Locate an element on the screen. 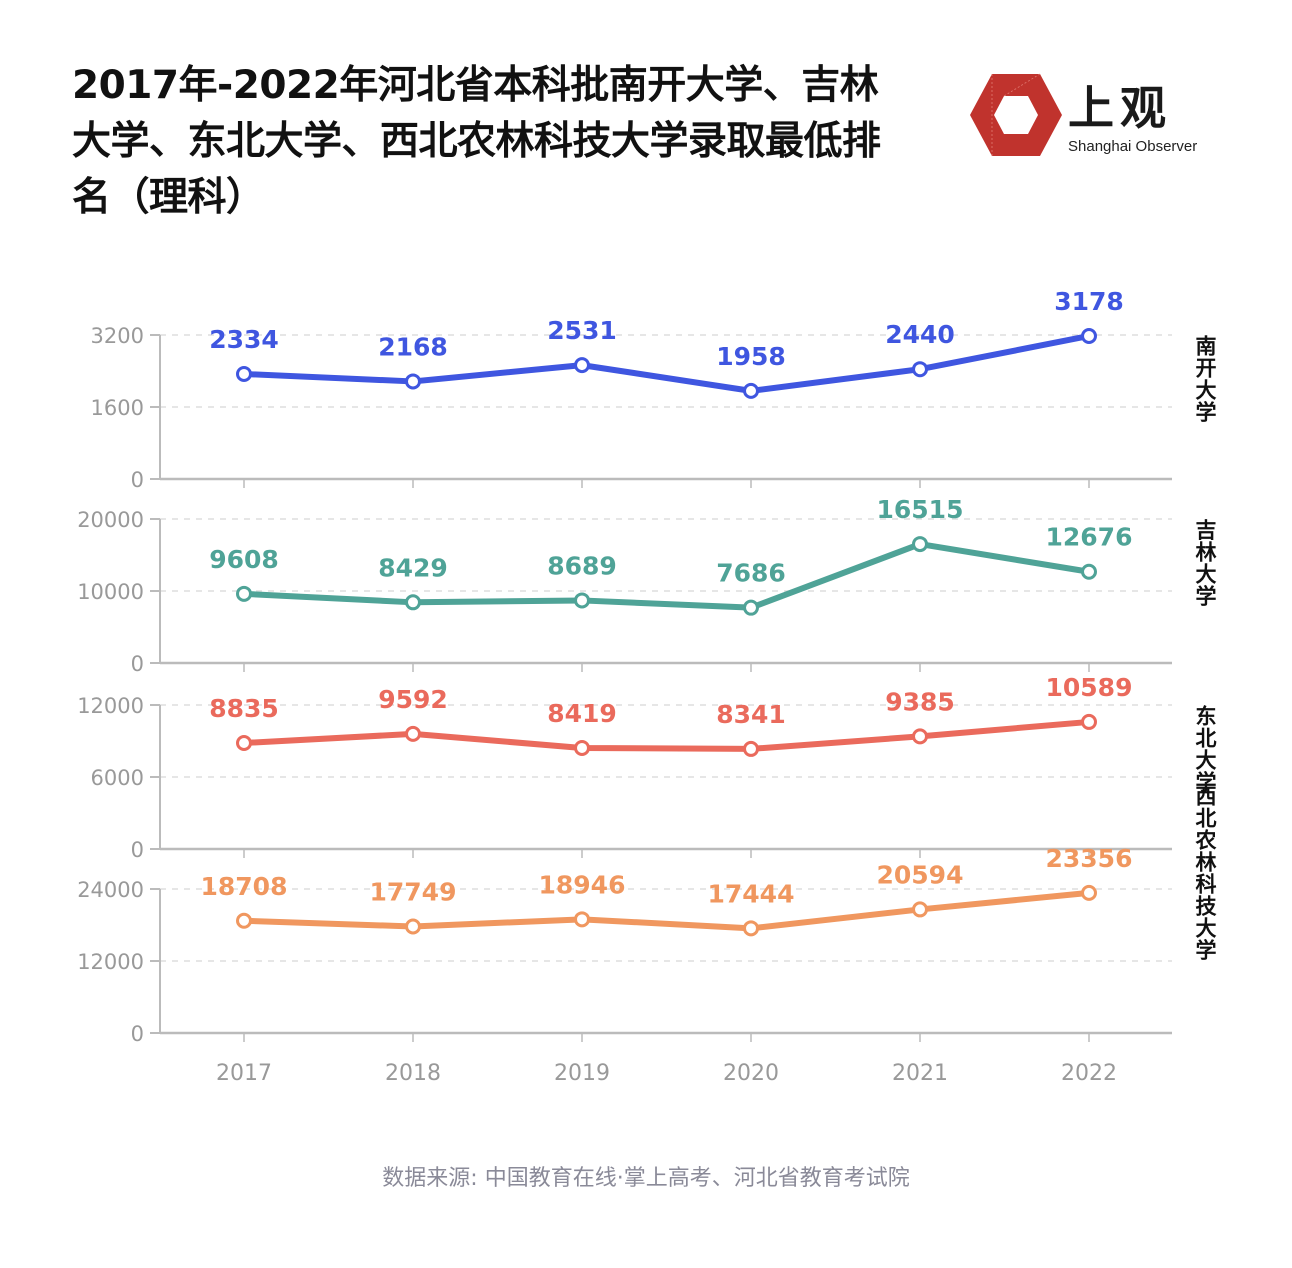 Image resolution: width=1292 pixels, height=1268 pixels. x-tick-label: 2021 is located at coordinates (920, 1073).